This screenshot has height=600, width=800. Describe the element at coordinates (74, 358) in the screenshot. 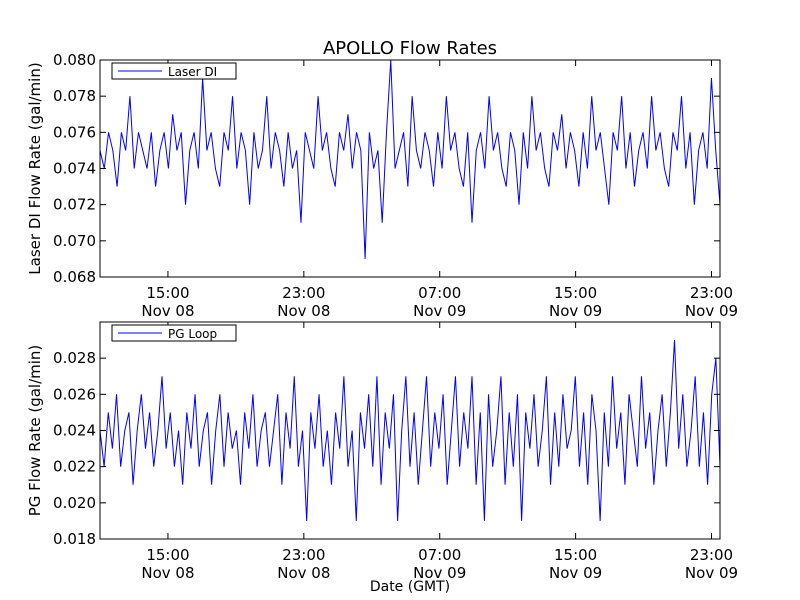

I see `y-tick-label: 0.028` at that location.